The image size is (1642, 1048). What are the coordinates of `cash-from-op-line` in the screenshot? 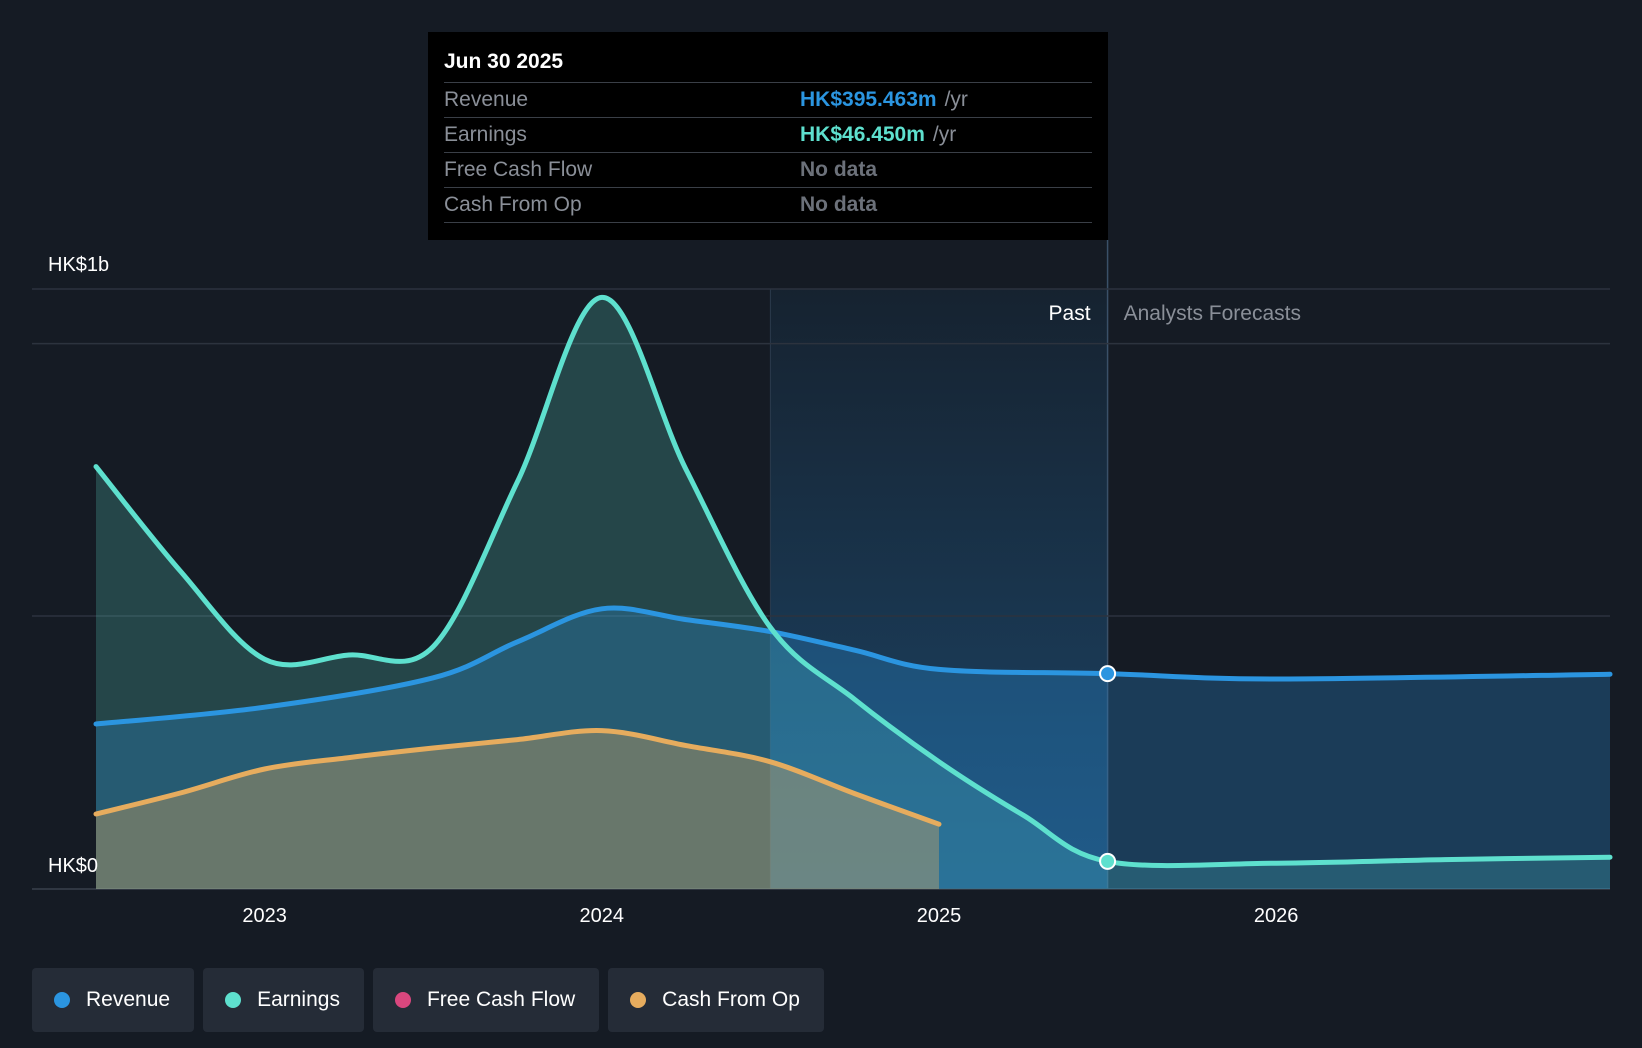 It's located at (517, 777).